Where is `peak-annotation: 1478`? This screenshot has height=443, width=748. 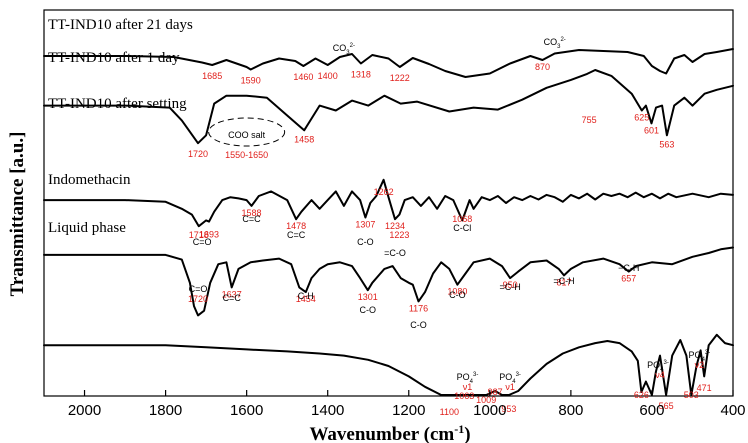 peak-annotation: 1478 is located at coordinates (296, 226).